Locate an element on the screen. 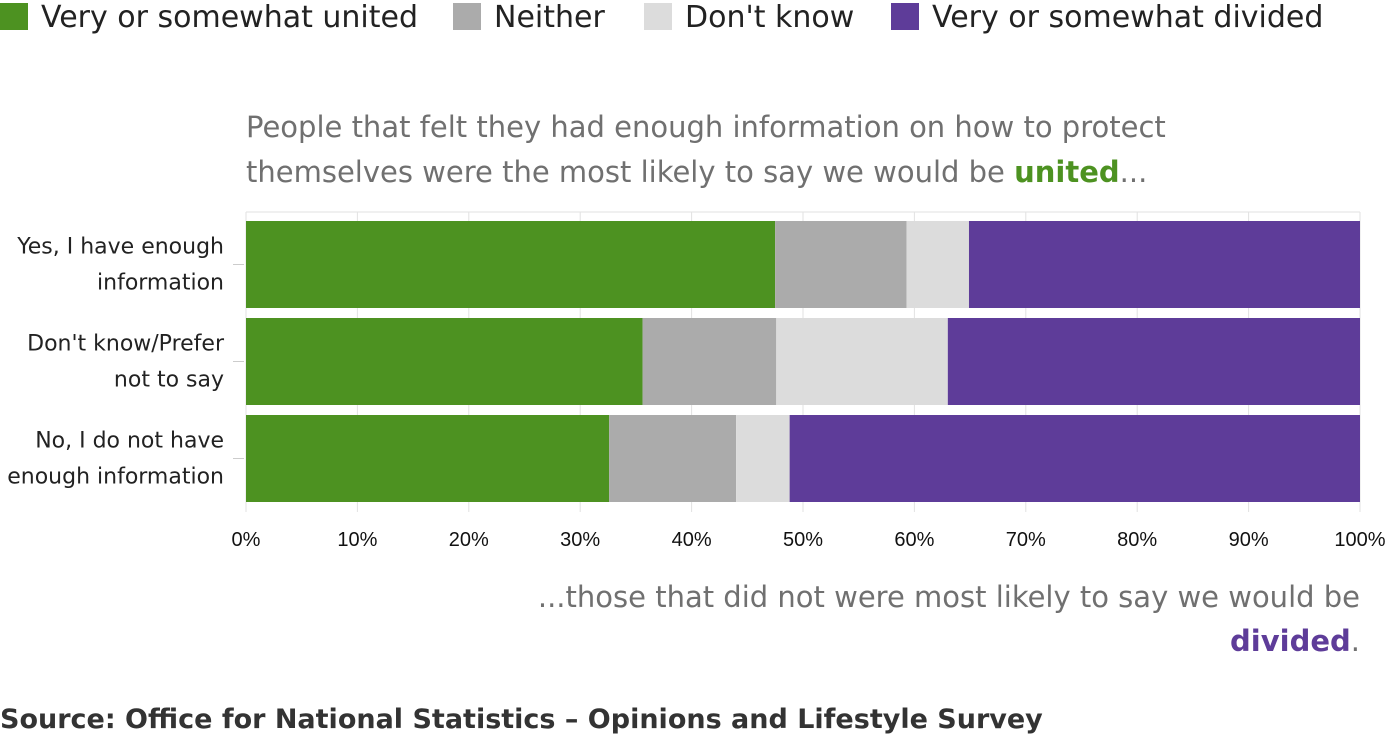  legend-item-very-or-somewhat-united: Very or somewhat united is located at coordinates (209, 17).